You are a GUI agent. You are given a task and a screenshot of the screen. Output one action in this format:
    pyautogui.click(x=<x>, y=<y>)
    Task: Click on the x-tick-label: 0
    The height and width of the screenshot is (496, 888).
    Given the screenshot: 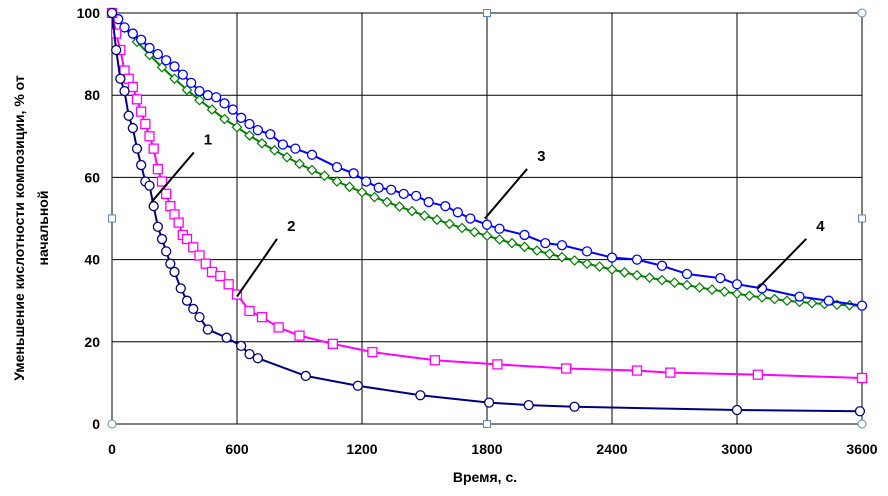 What is the action you would take?
    pyautogui.click(x=112, y=449)
    